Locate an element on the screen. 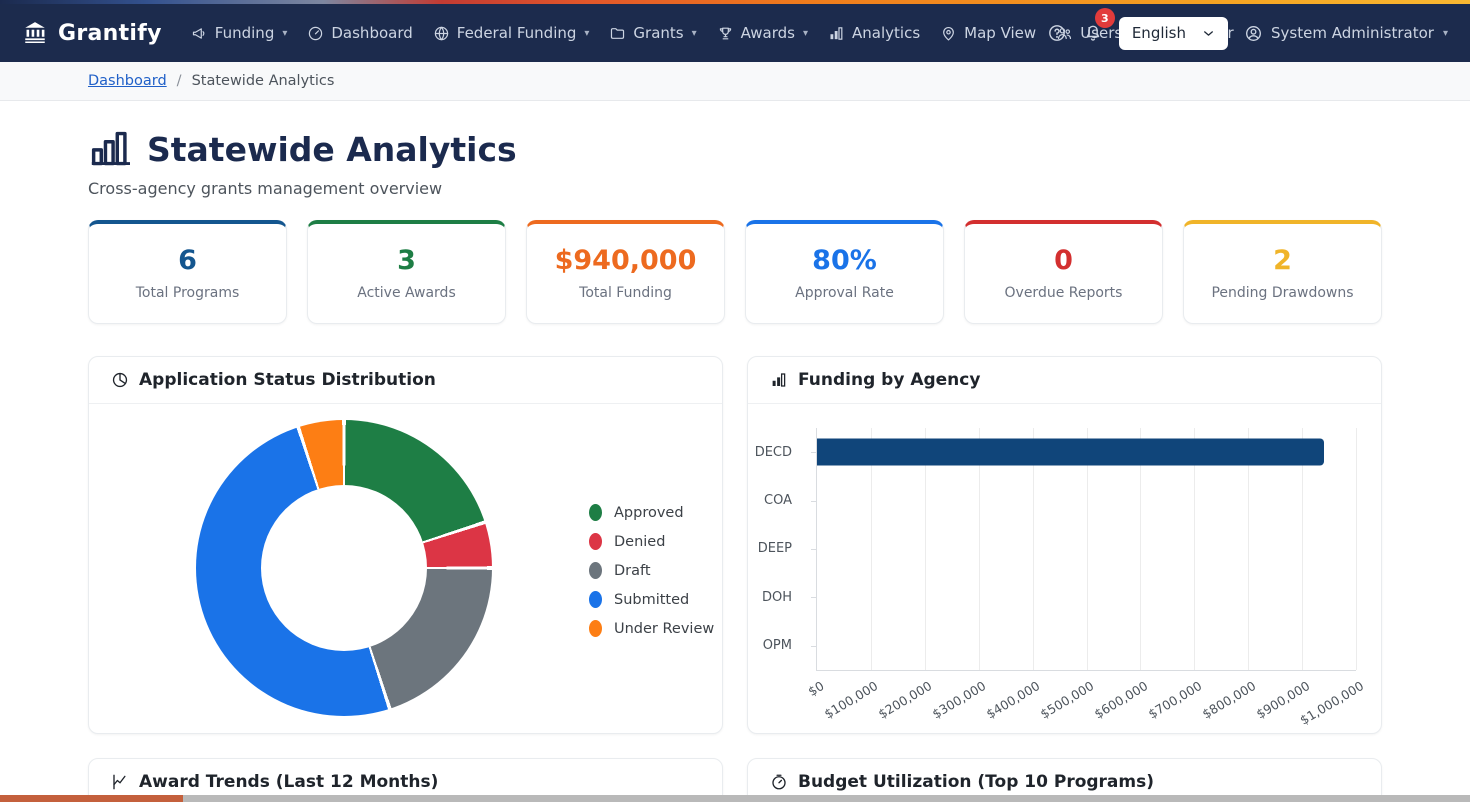 This screenshot has width=1470, height=802. stat-card-total-programs: 6 Total Programs is located at coordinates (187, 272).